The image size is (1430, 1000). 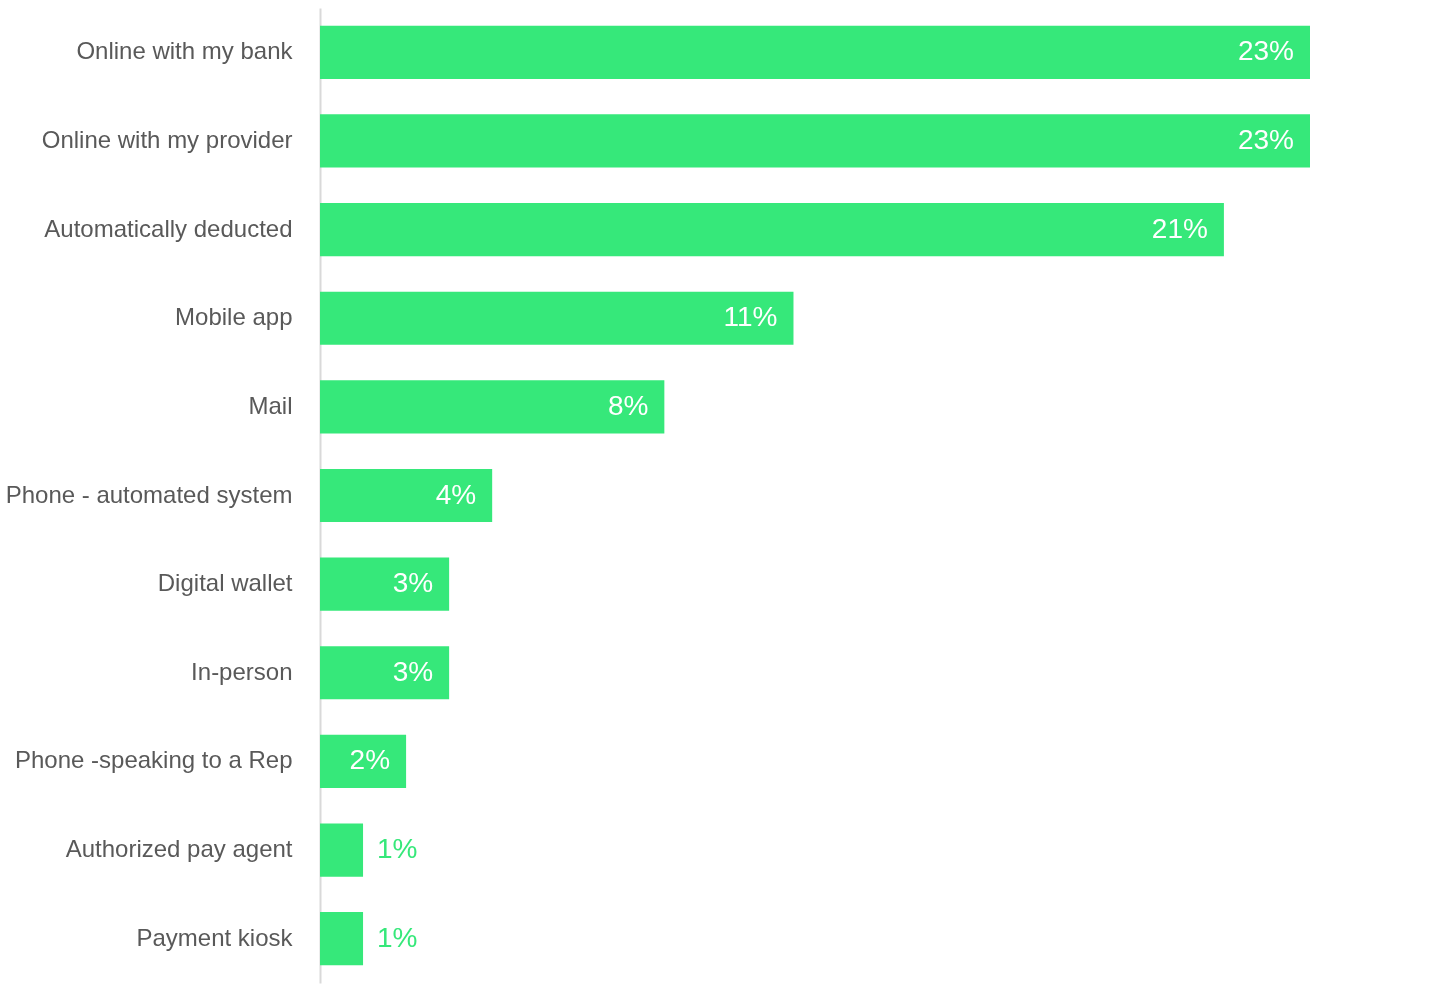 I want to click on data-label: 2%, so click(x=370, y=760).